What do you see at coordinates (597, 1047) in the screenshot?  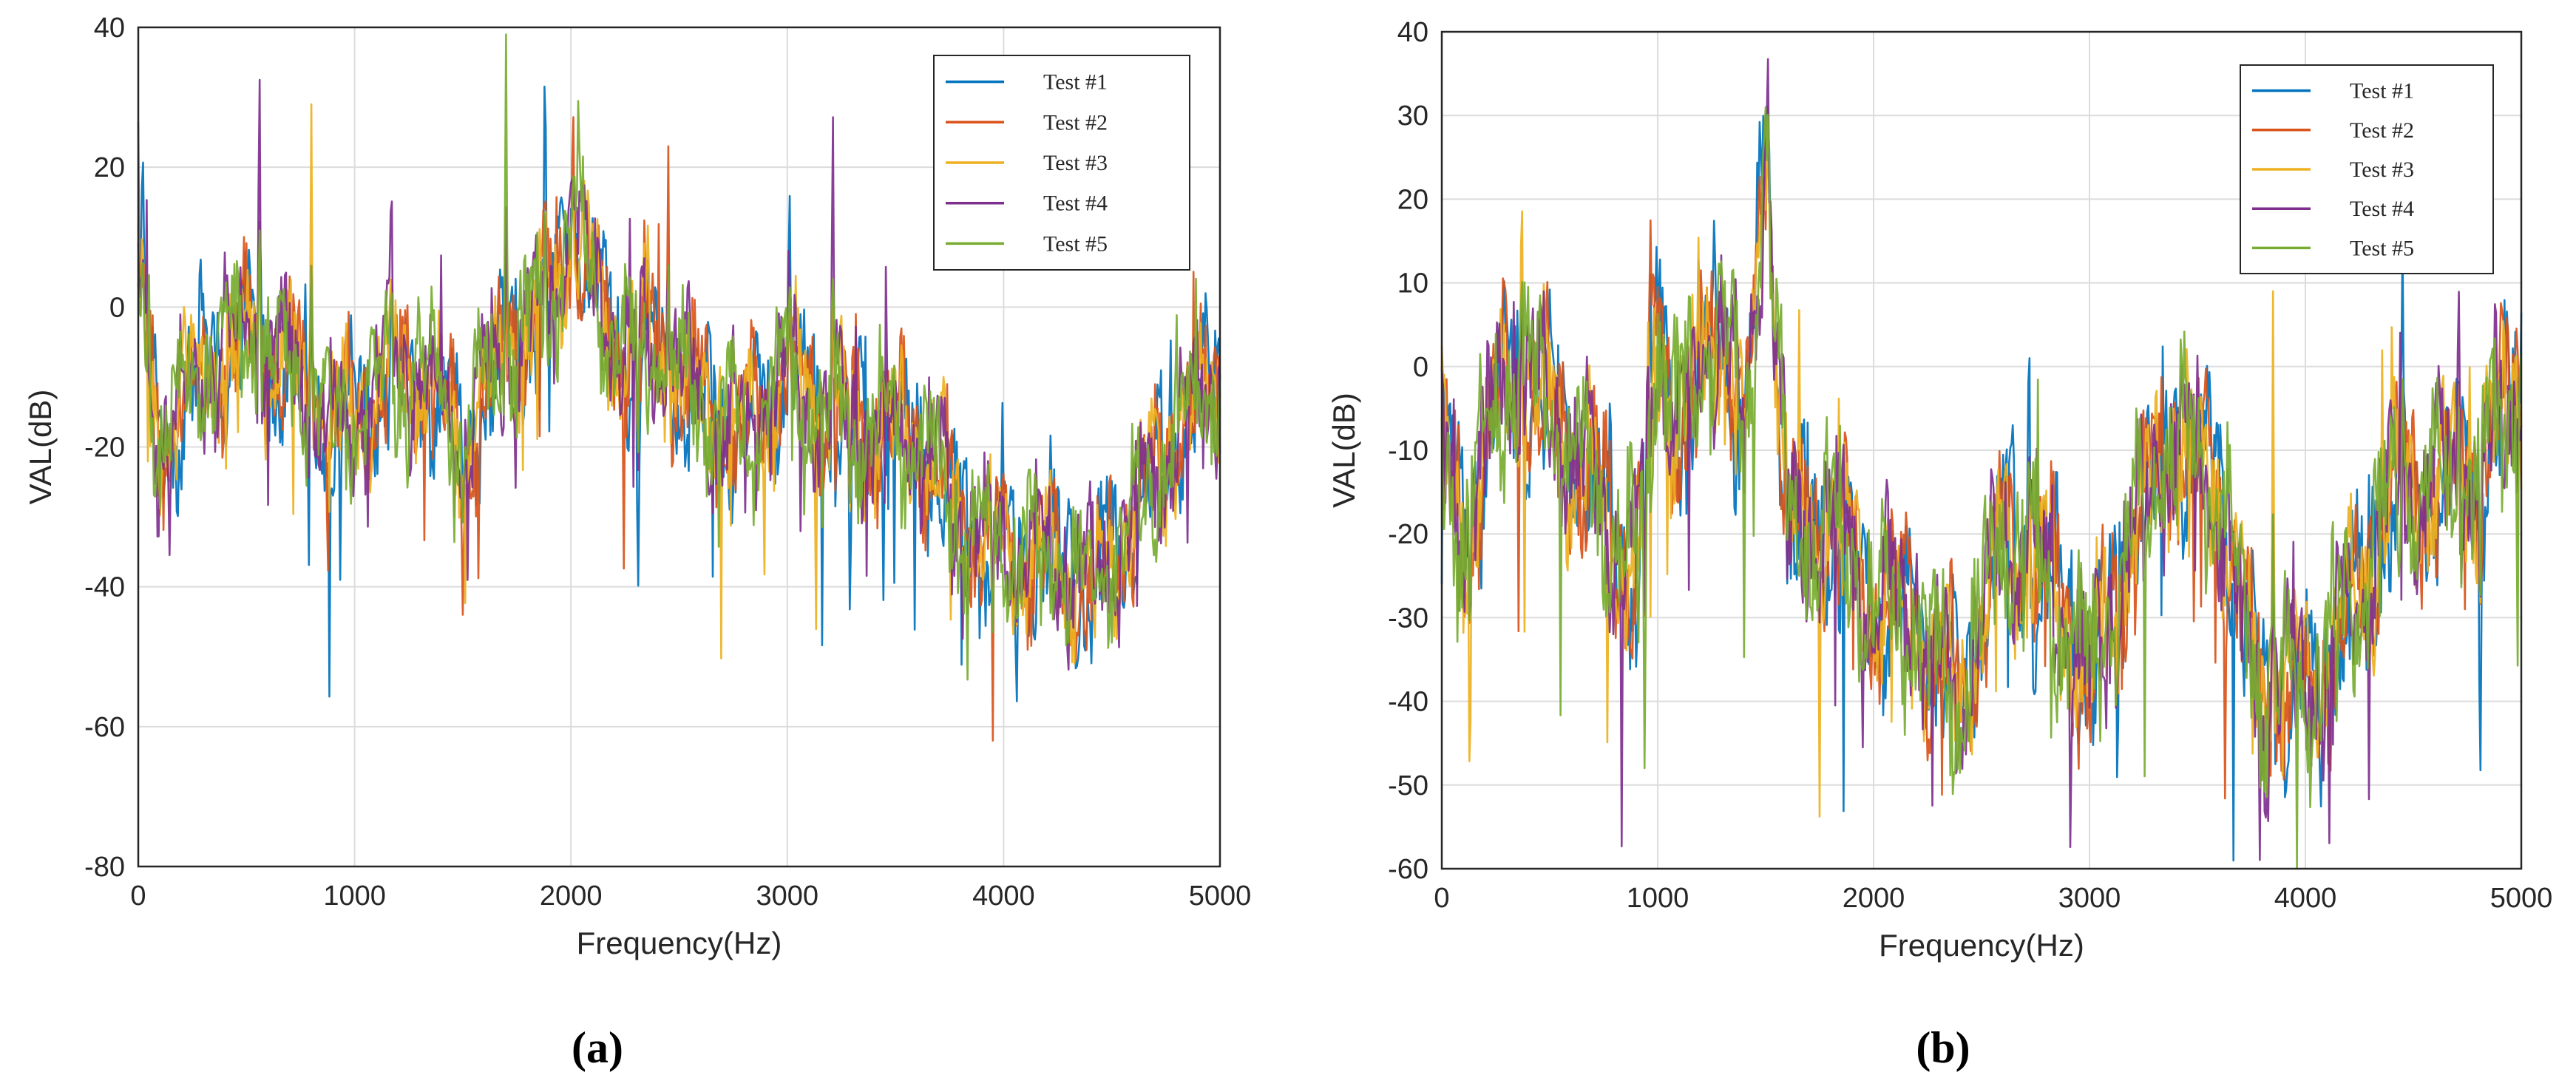 I see `panel-caption-a: (a)` at bounding box center [597, 1047].